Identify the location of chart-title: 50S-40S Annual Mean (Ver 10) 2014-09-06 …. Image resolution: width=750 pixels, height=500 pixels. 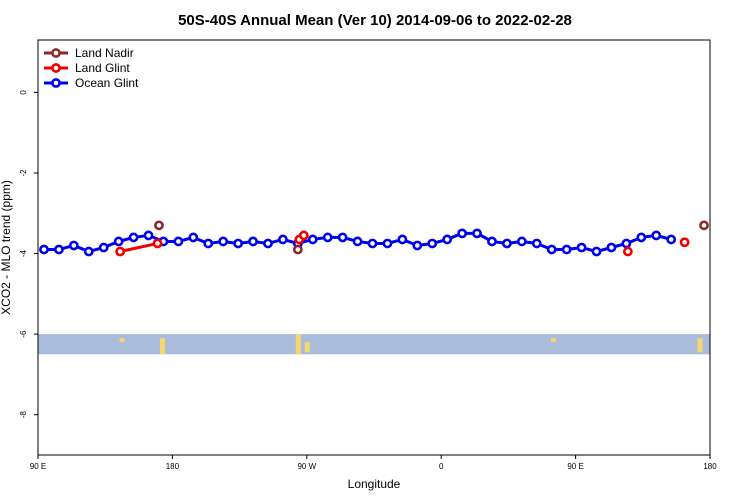
(375, 20).